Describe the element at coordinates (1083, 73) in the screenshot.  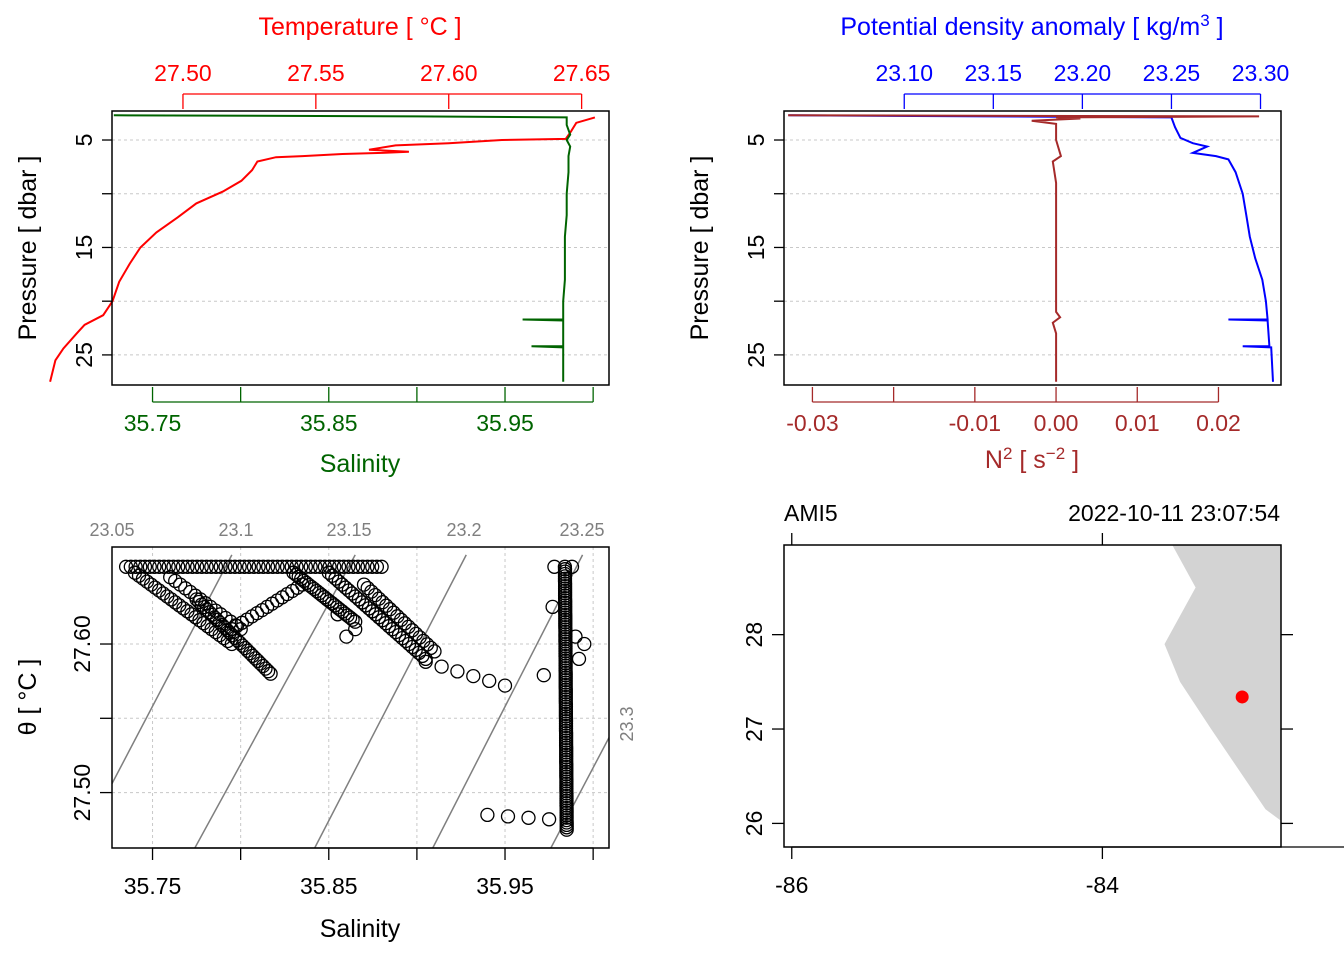
I see `top-axis-tick-label: 23.20` at that location.